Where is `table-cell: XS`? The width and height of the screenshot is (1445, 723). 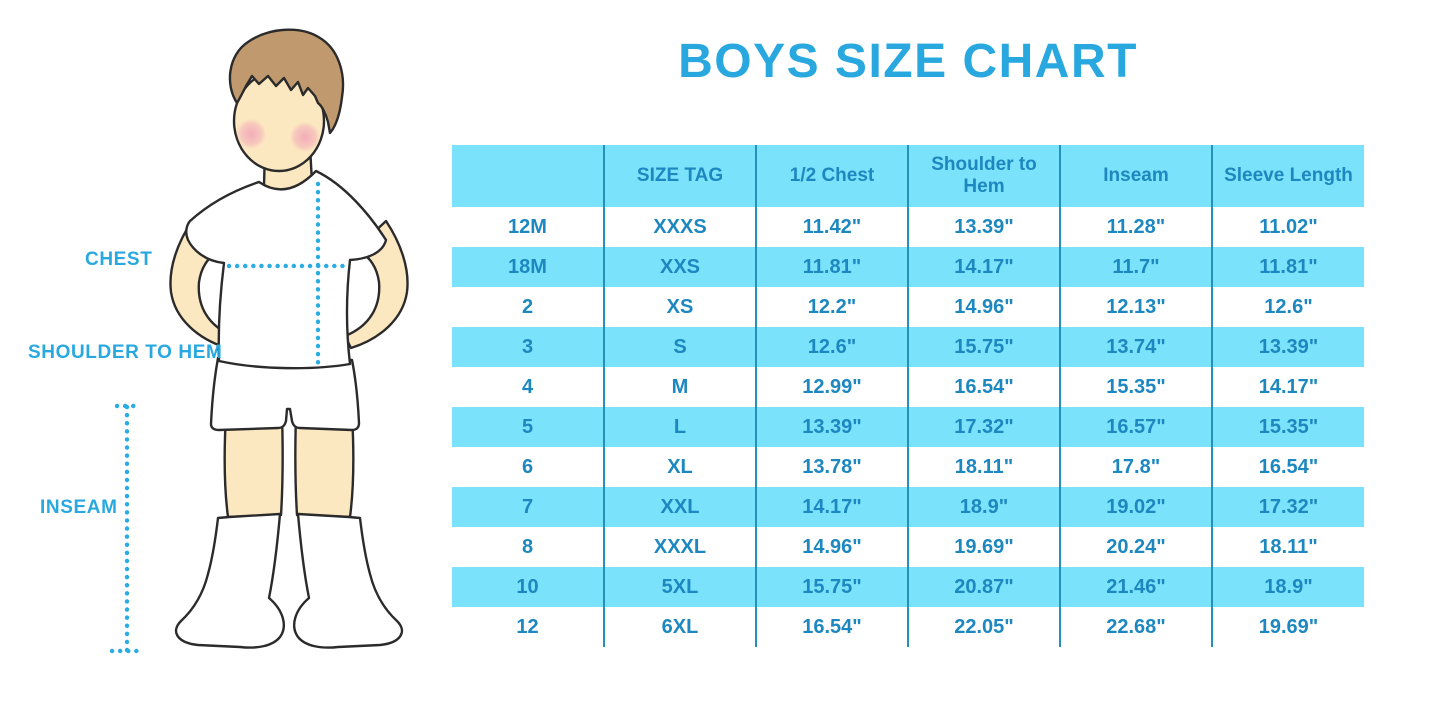 table-cell: XS is located at coordinates (679, 307).